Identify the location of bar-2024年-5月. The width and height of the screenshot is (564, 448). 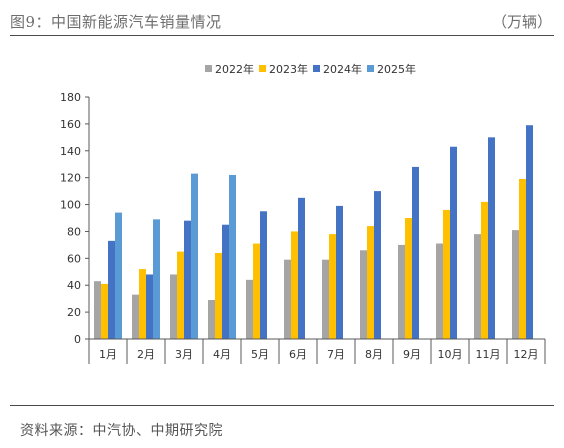
(263, 275).